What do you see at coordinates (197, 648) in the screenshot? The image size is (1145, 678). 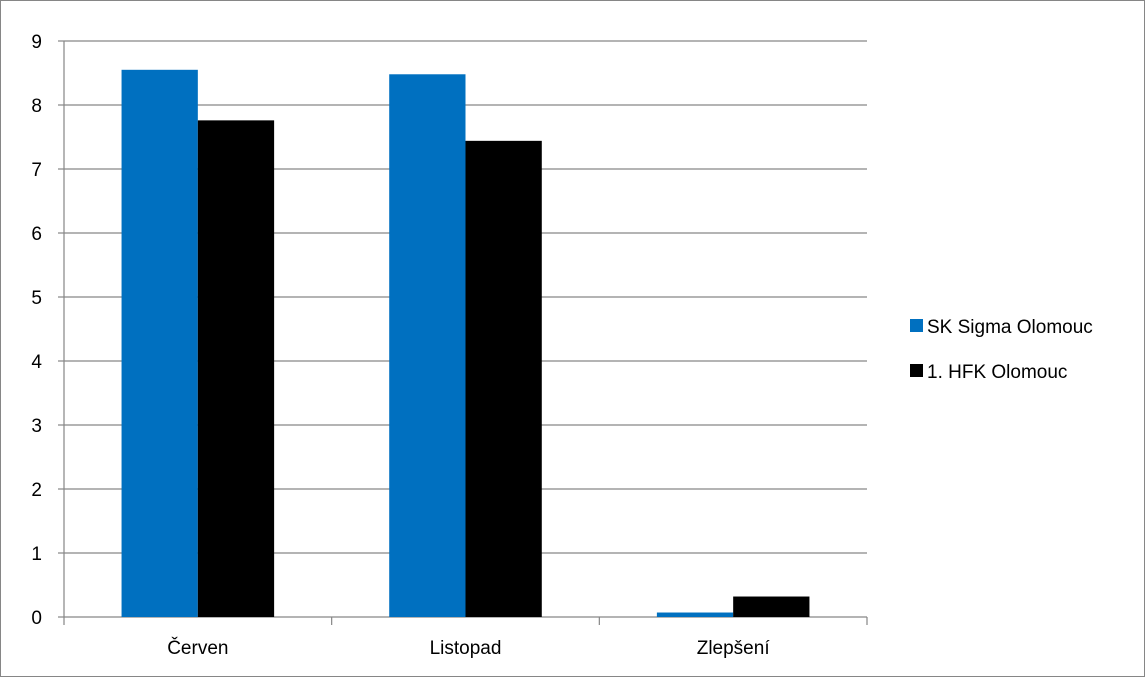 I see `x-tick-label: Červen` at bounding box center [197, 648].